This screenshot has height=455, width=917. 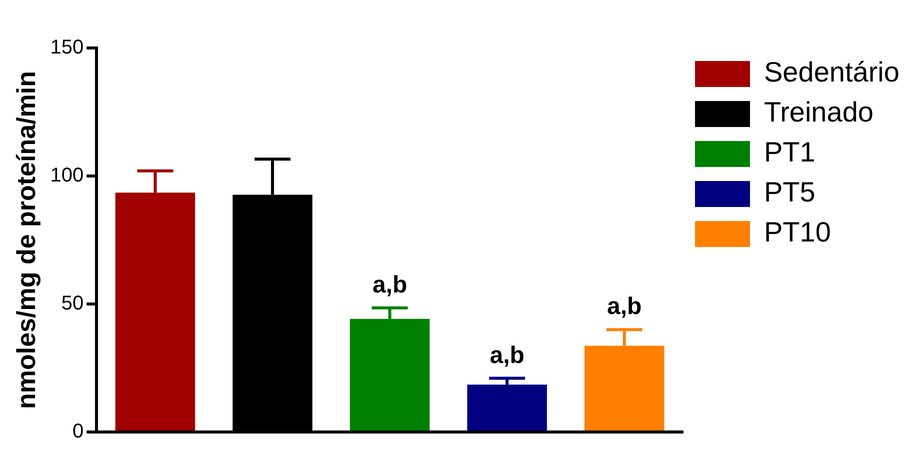 What do you see at coordinates (797, 232) in the screenshot?
I see `legend-label: PT10` at bounding box center [797, 232].